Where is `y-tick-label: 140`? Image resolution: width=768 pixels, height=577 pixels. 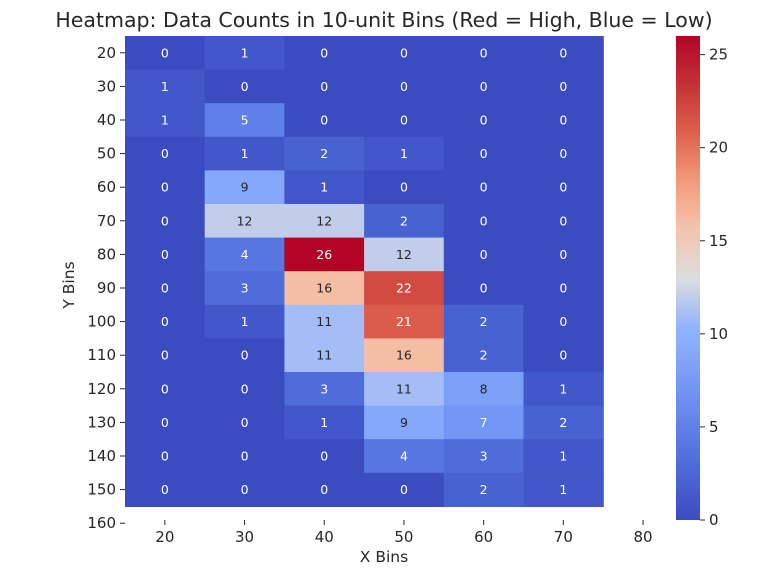
y-tick-label: 140 is located at coordinates (101, 456).